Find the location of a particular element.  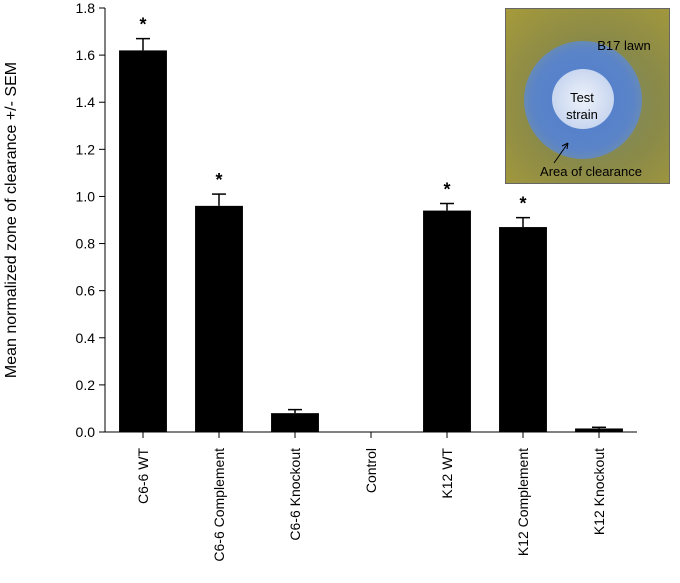

y-tick-label: 0.6 is located at coordinates (86, 291).